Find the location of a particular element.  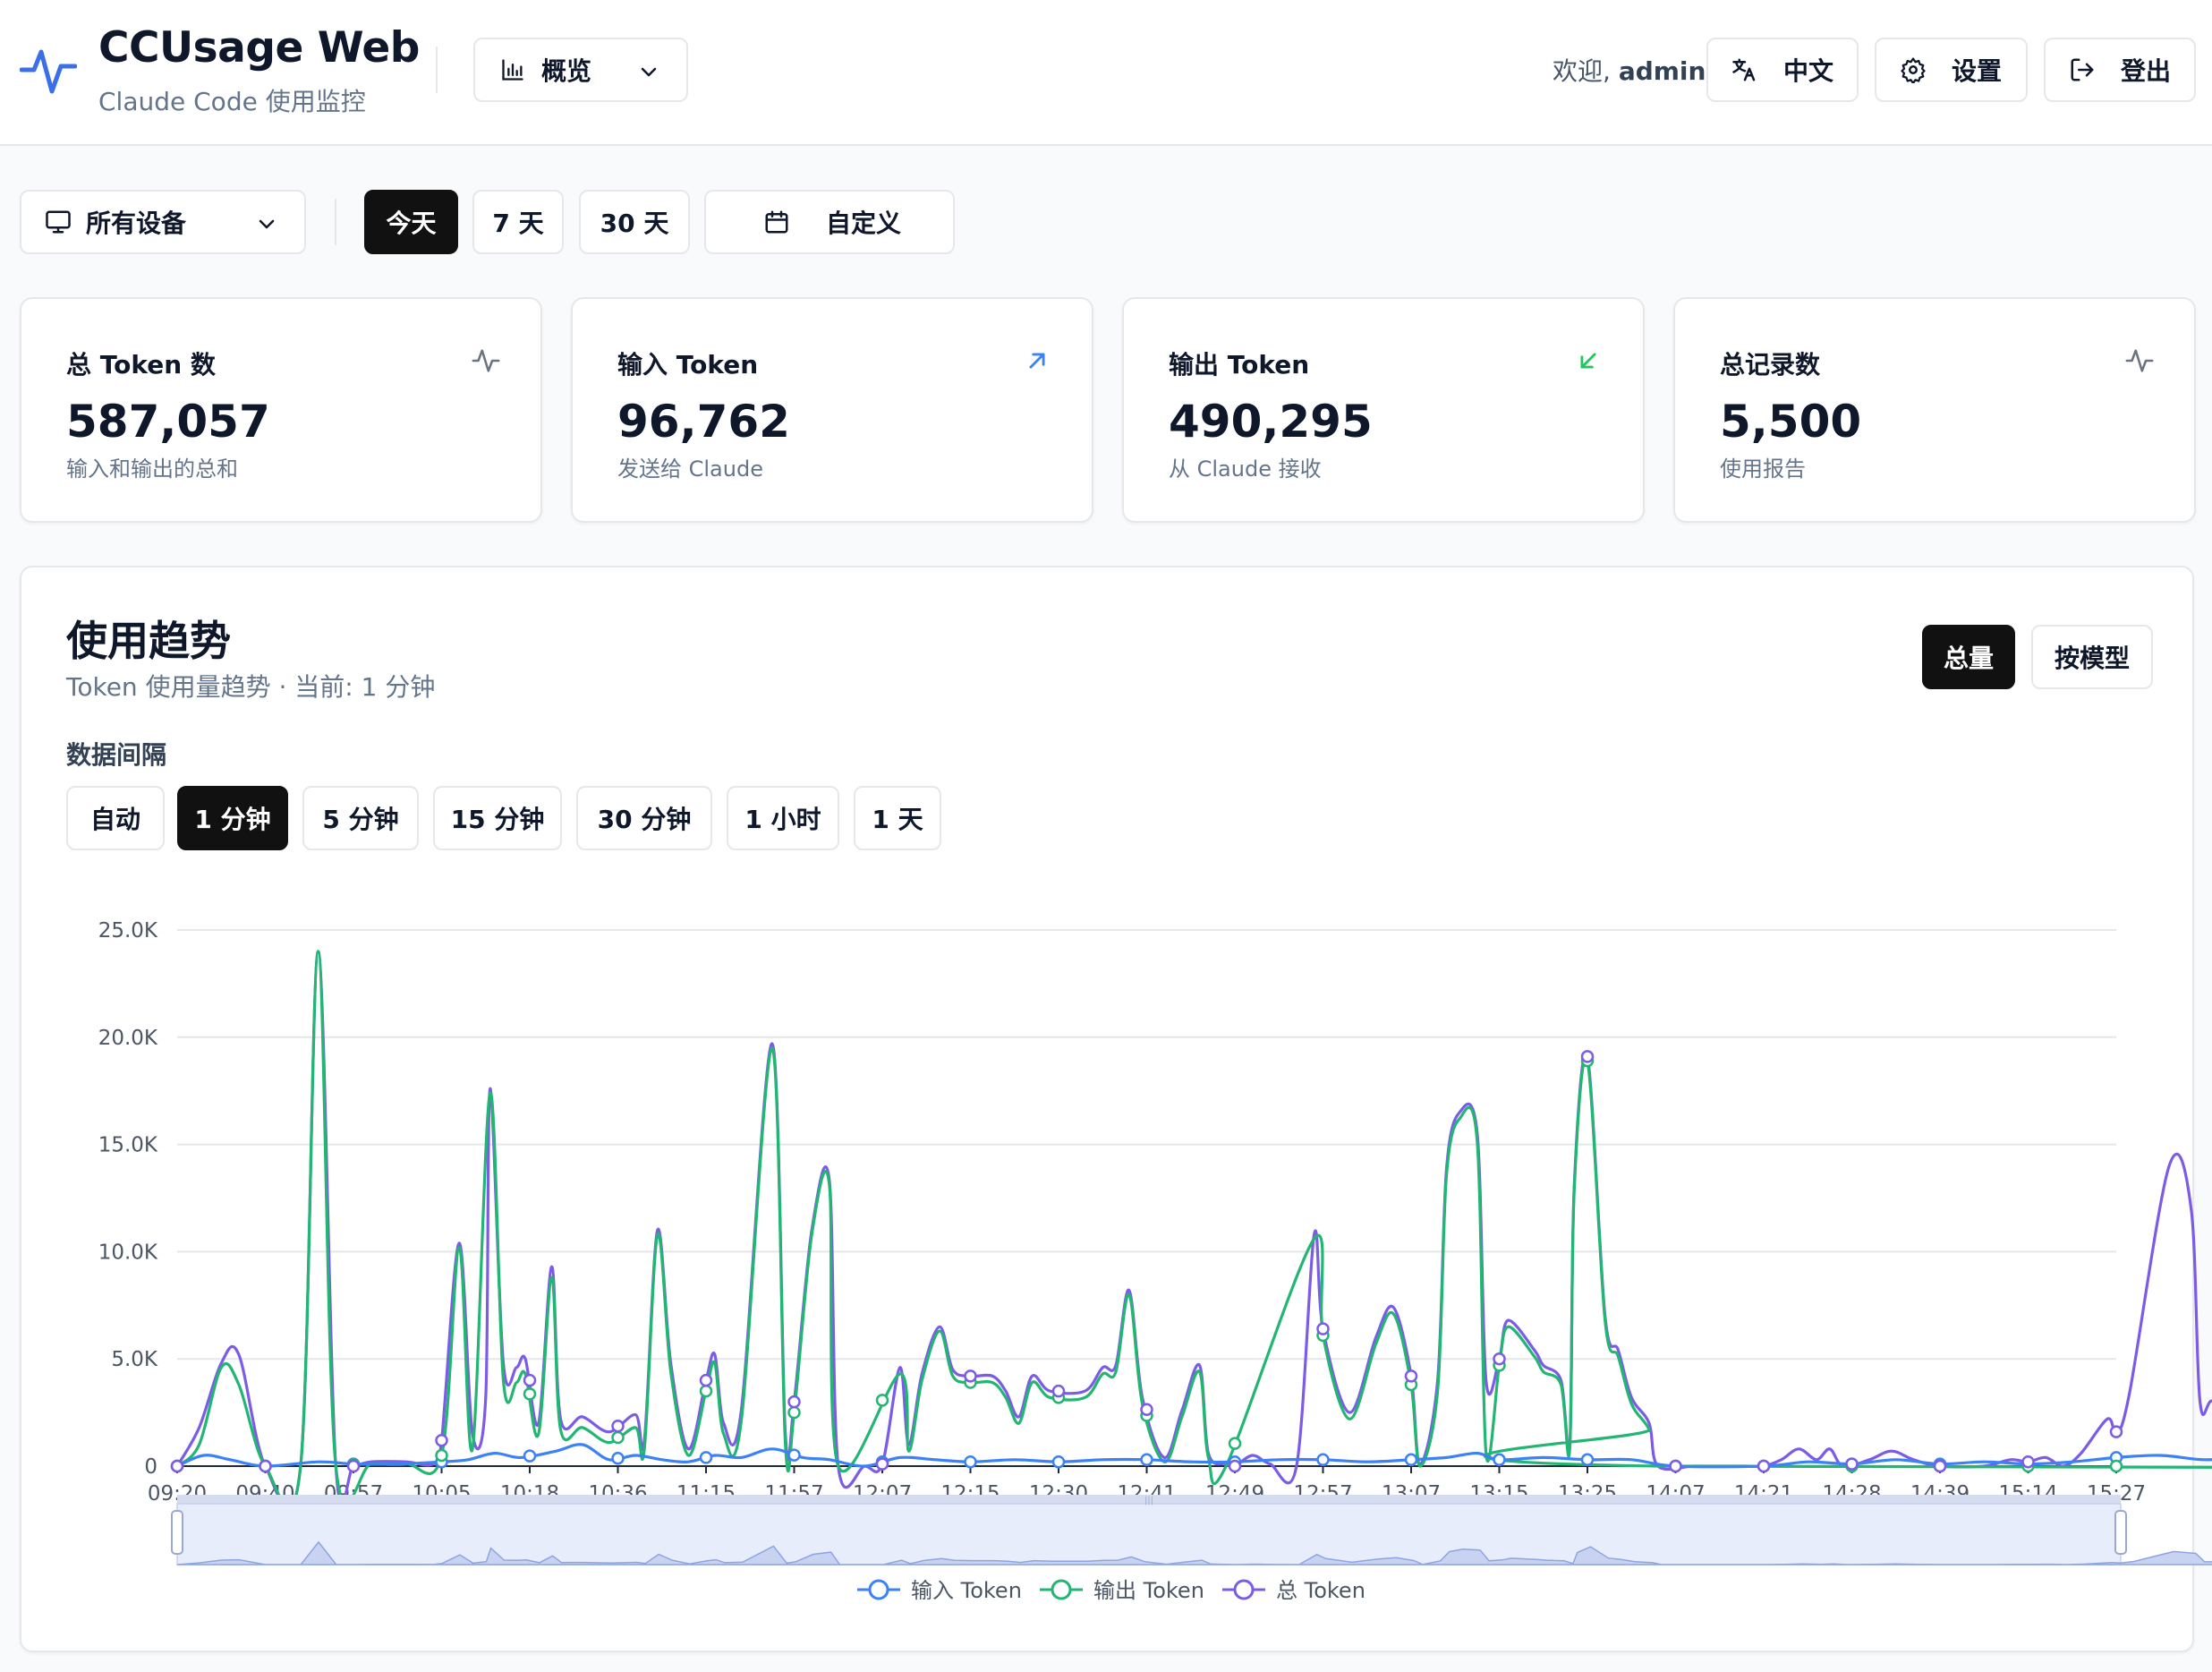

stat-description: 从 Claude 接收 is located at coordinates (1245, 469).